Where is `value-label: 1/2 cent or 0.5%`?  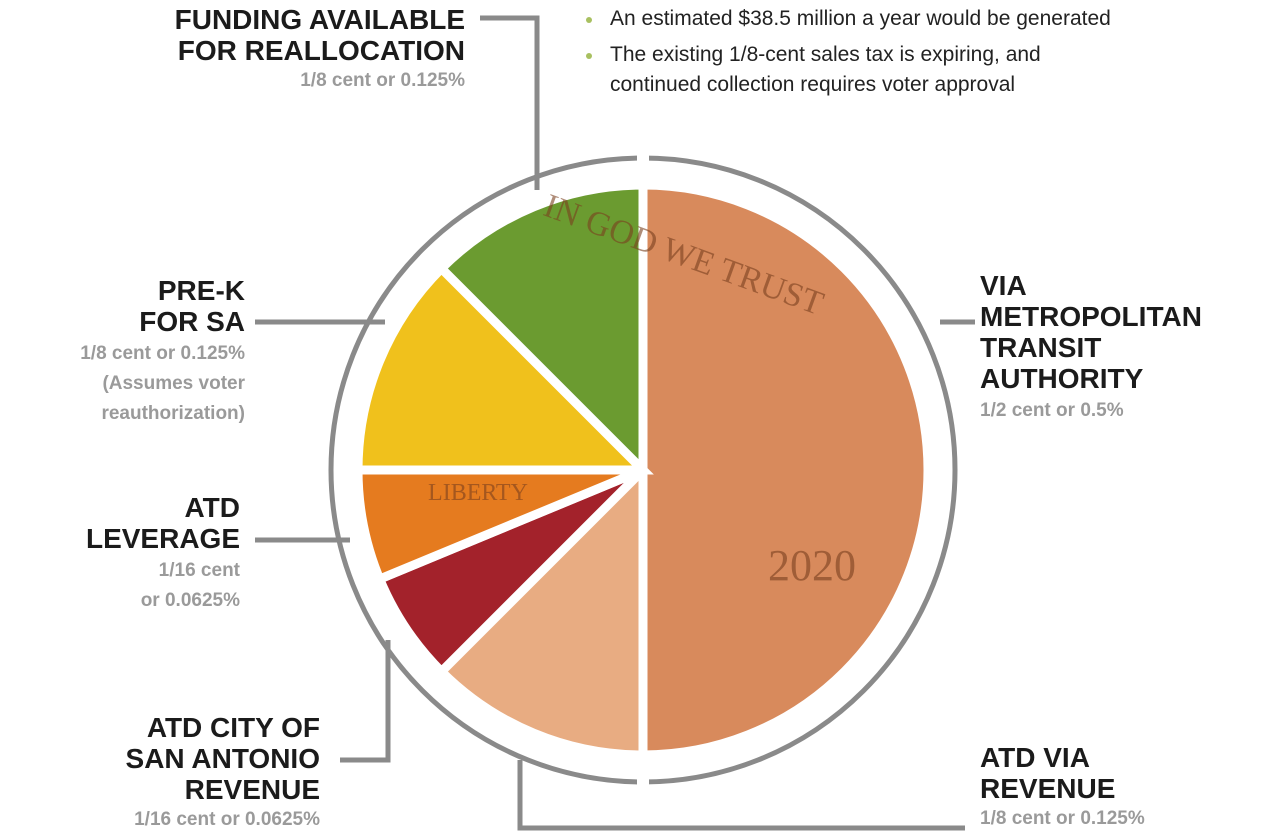
value-label: 1/2 cent or 0.5% is located at coordinates (1052, 410).